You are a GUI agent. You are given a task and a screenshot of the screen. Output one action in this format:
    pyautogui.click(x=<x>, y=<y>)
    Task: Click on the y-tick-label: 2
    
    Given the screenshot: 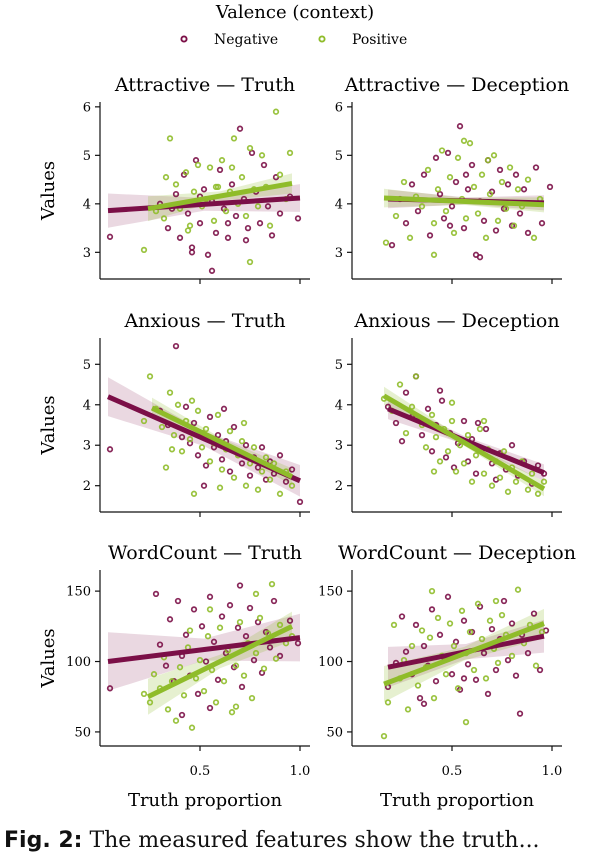 What is the action you would take?
    pyautogui.click(x=87, y=486)
    